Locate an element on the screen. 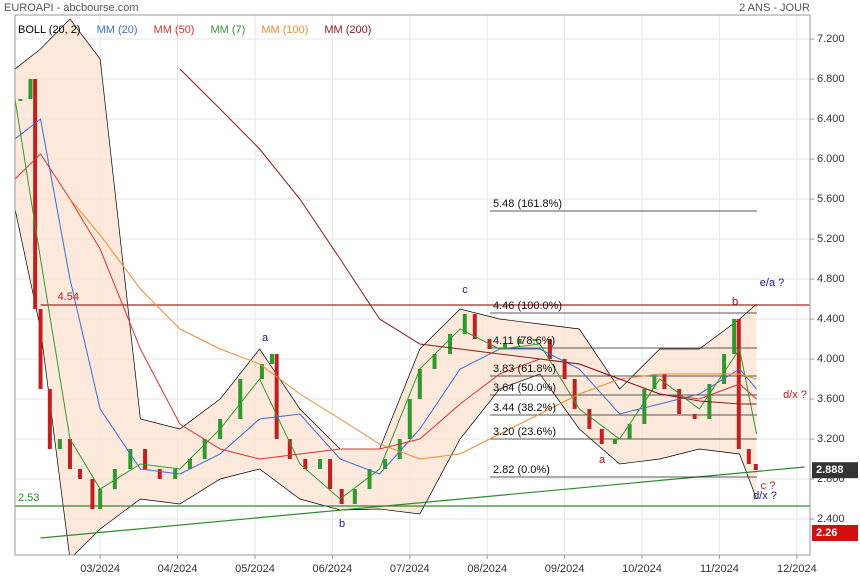 The image size is (860, 585). fib-label: 5.48 (161.8%) is located at coordinates (527, 204).